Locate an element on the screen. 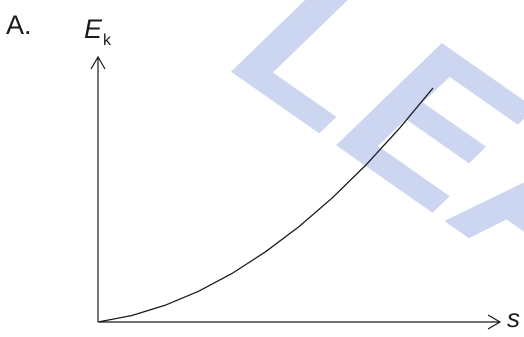 Image resolution: width=524 pixels, height=337 pixels. y-axis is located at coordinates (98, 188).